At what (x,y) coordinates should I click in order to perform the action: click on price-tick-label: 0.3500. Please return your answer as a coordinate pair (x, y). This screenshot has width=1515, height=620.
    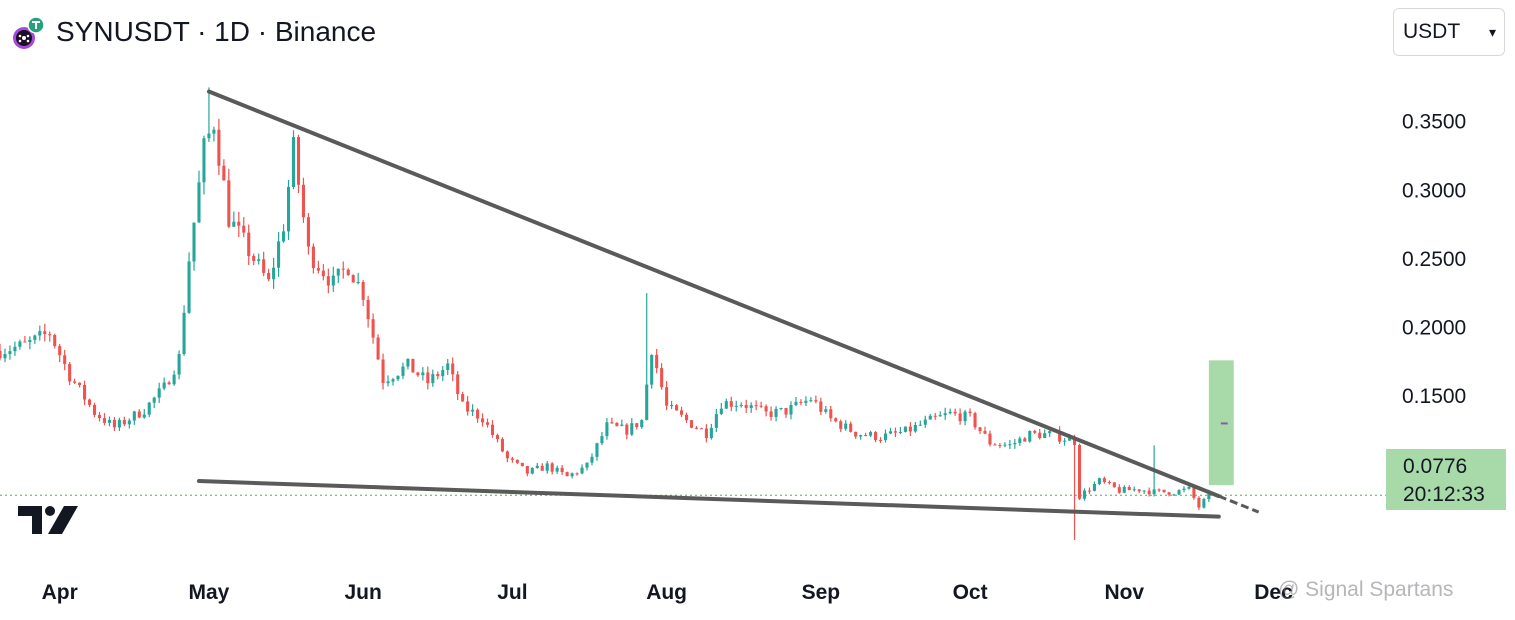
    Looking at the image, I should click on (1434, 122).